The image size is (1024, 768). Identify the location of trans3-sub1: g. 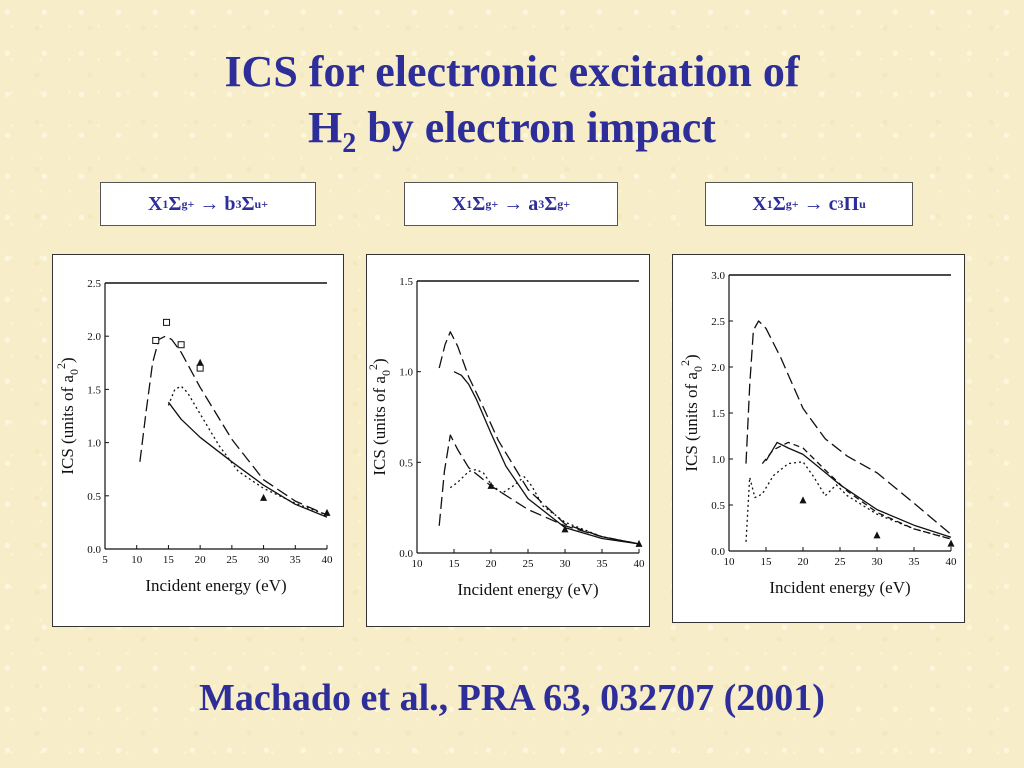
(788, 203).